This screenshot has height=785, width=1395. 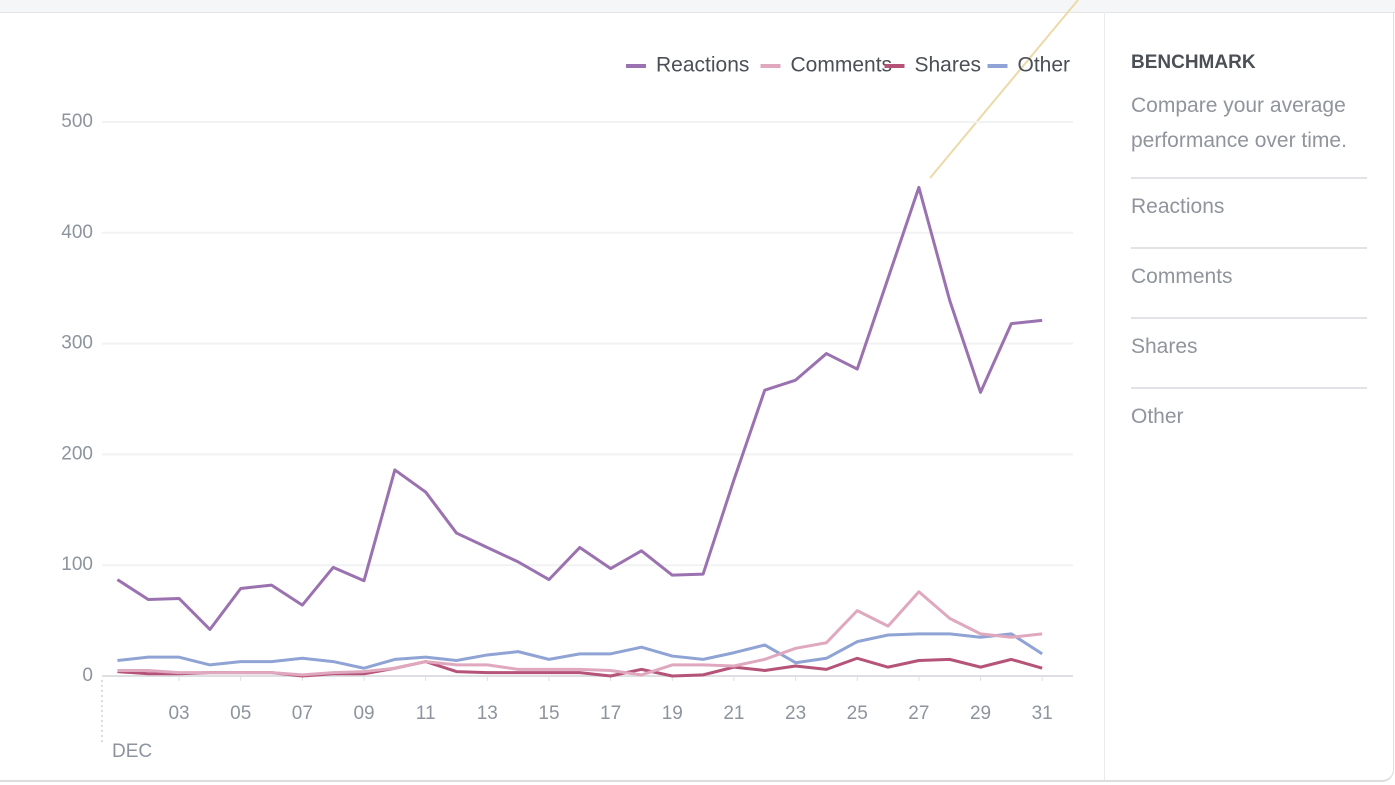 I want to click on y-tick-label: 300, so click(x=77, y=343).